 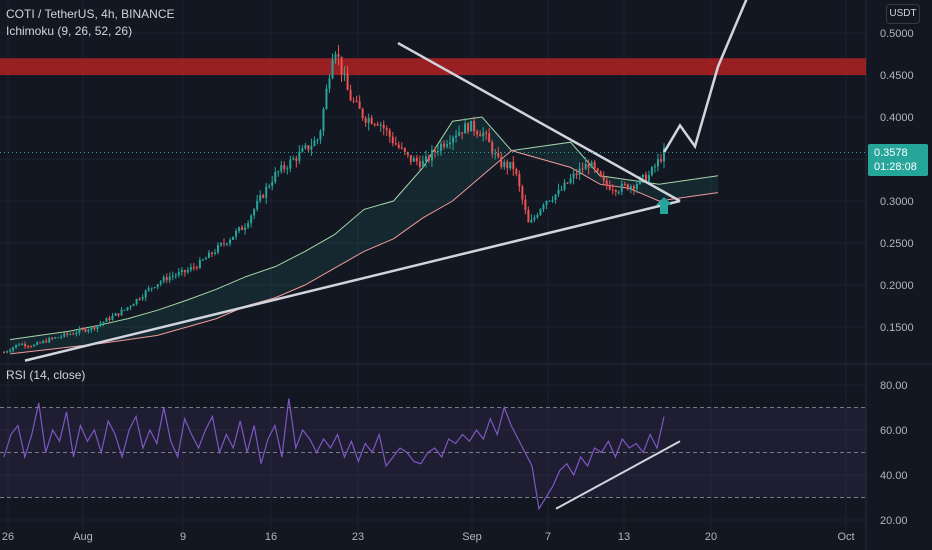 I want to click on price-axis-label-4: 0.3000, so click(x=897, y=202).